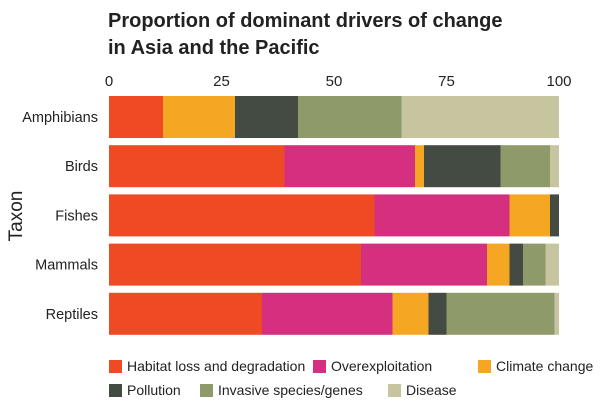 Image resolution: width=613 pixels, height=406 pixels. What do you see at coordinates (72, 315) in the screenshot?
I see `category-label-reptiles: Reptiles` at bounding box center [72, 315].